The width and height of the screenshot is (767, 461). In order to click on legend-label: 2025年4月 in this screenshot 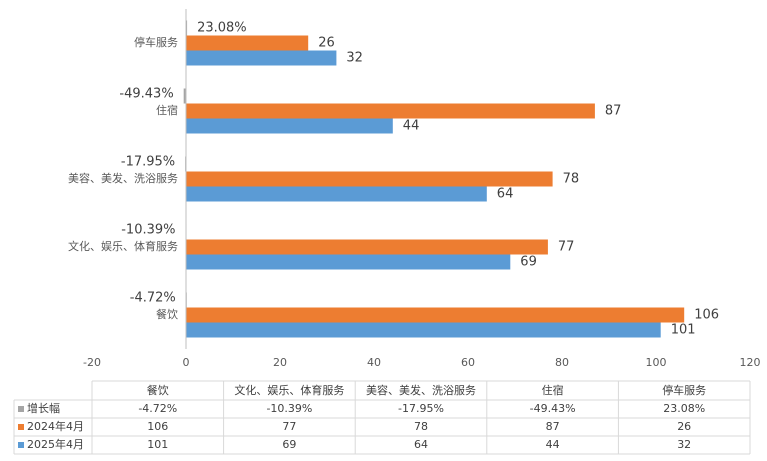, I will do `click(55, 444)`.